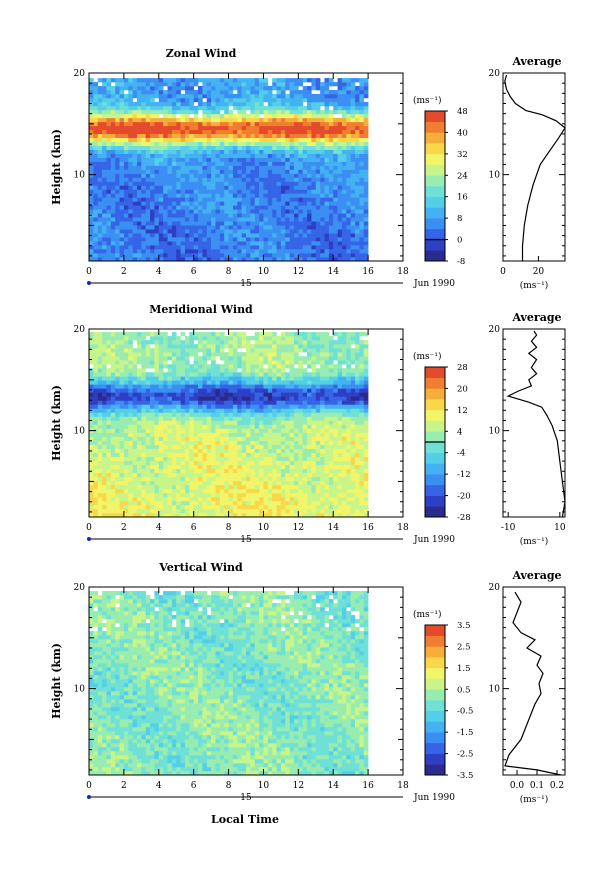 The image size is (616, 878). What do you see at coordinates (427, 100) in the screenshot?
I see `colorbar-unit-label: (ms⁻¹)` at bounding box center [427, 100].